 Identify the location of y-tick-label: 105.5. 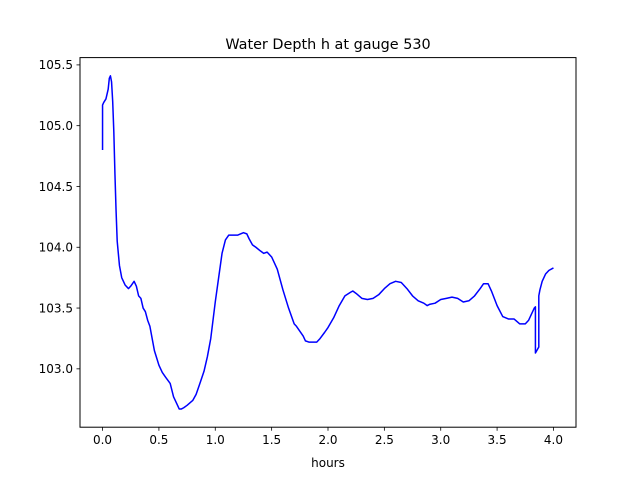
(56, 65).